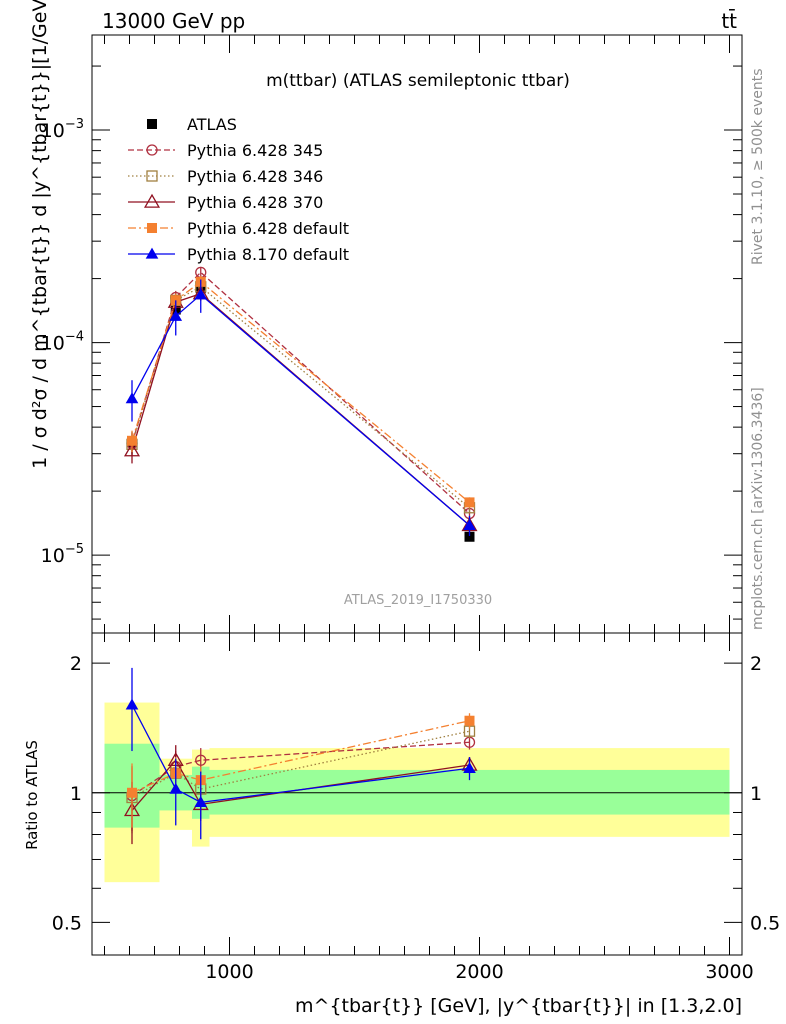  What do you see at coordinates (74, 337) in the screenshot?
I see `y-tick-exponent: −4` at bounding box center [74, 337].